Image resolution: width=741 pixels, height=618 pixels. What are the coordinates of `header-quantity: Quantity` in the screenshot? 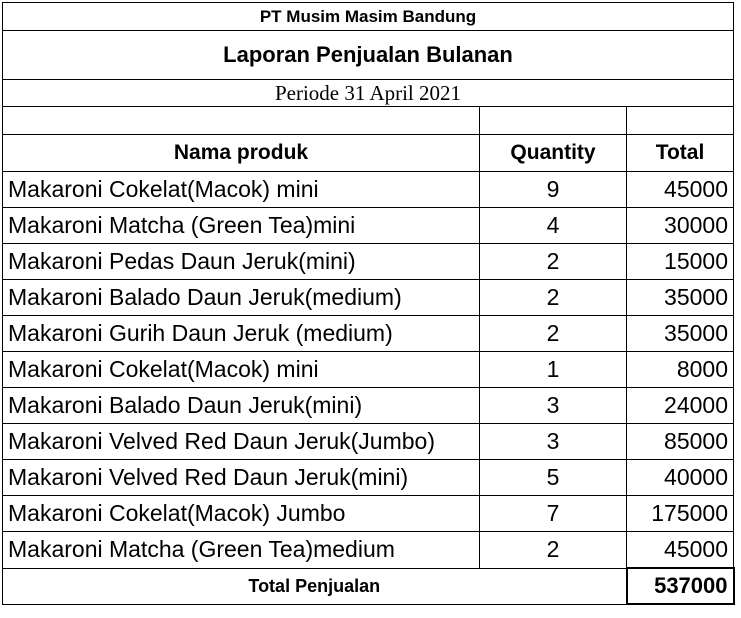 It's located at (553, 153).